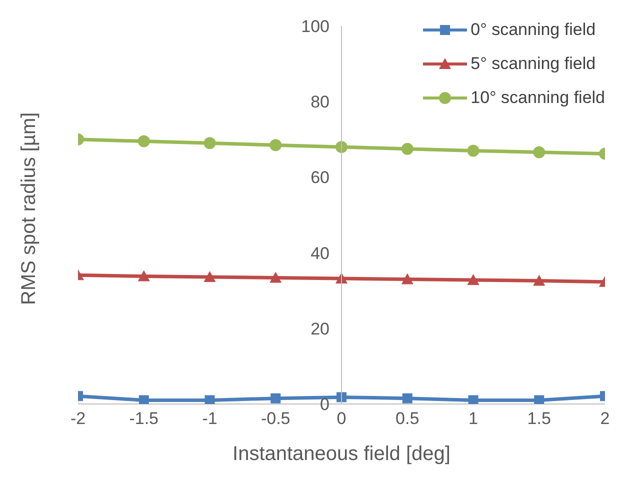 The image size is (627, 482). What do you see at coordinates (539, 418) in the screenshot?
I see `x-tick-label: 1.5` at bounding box center [539, 418].